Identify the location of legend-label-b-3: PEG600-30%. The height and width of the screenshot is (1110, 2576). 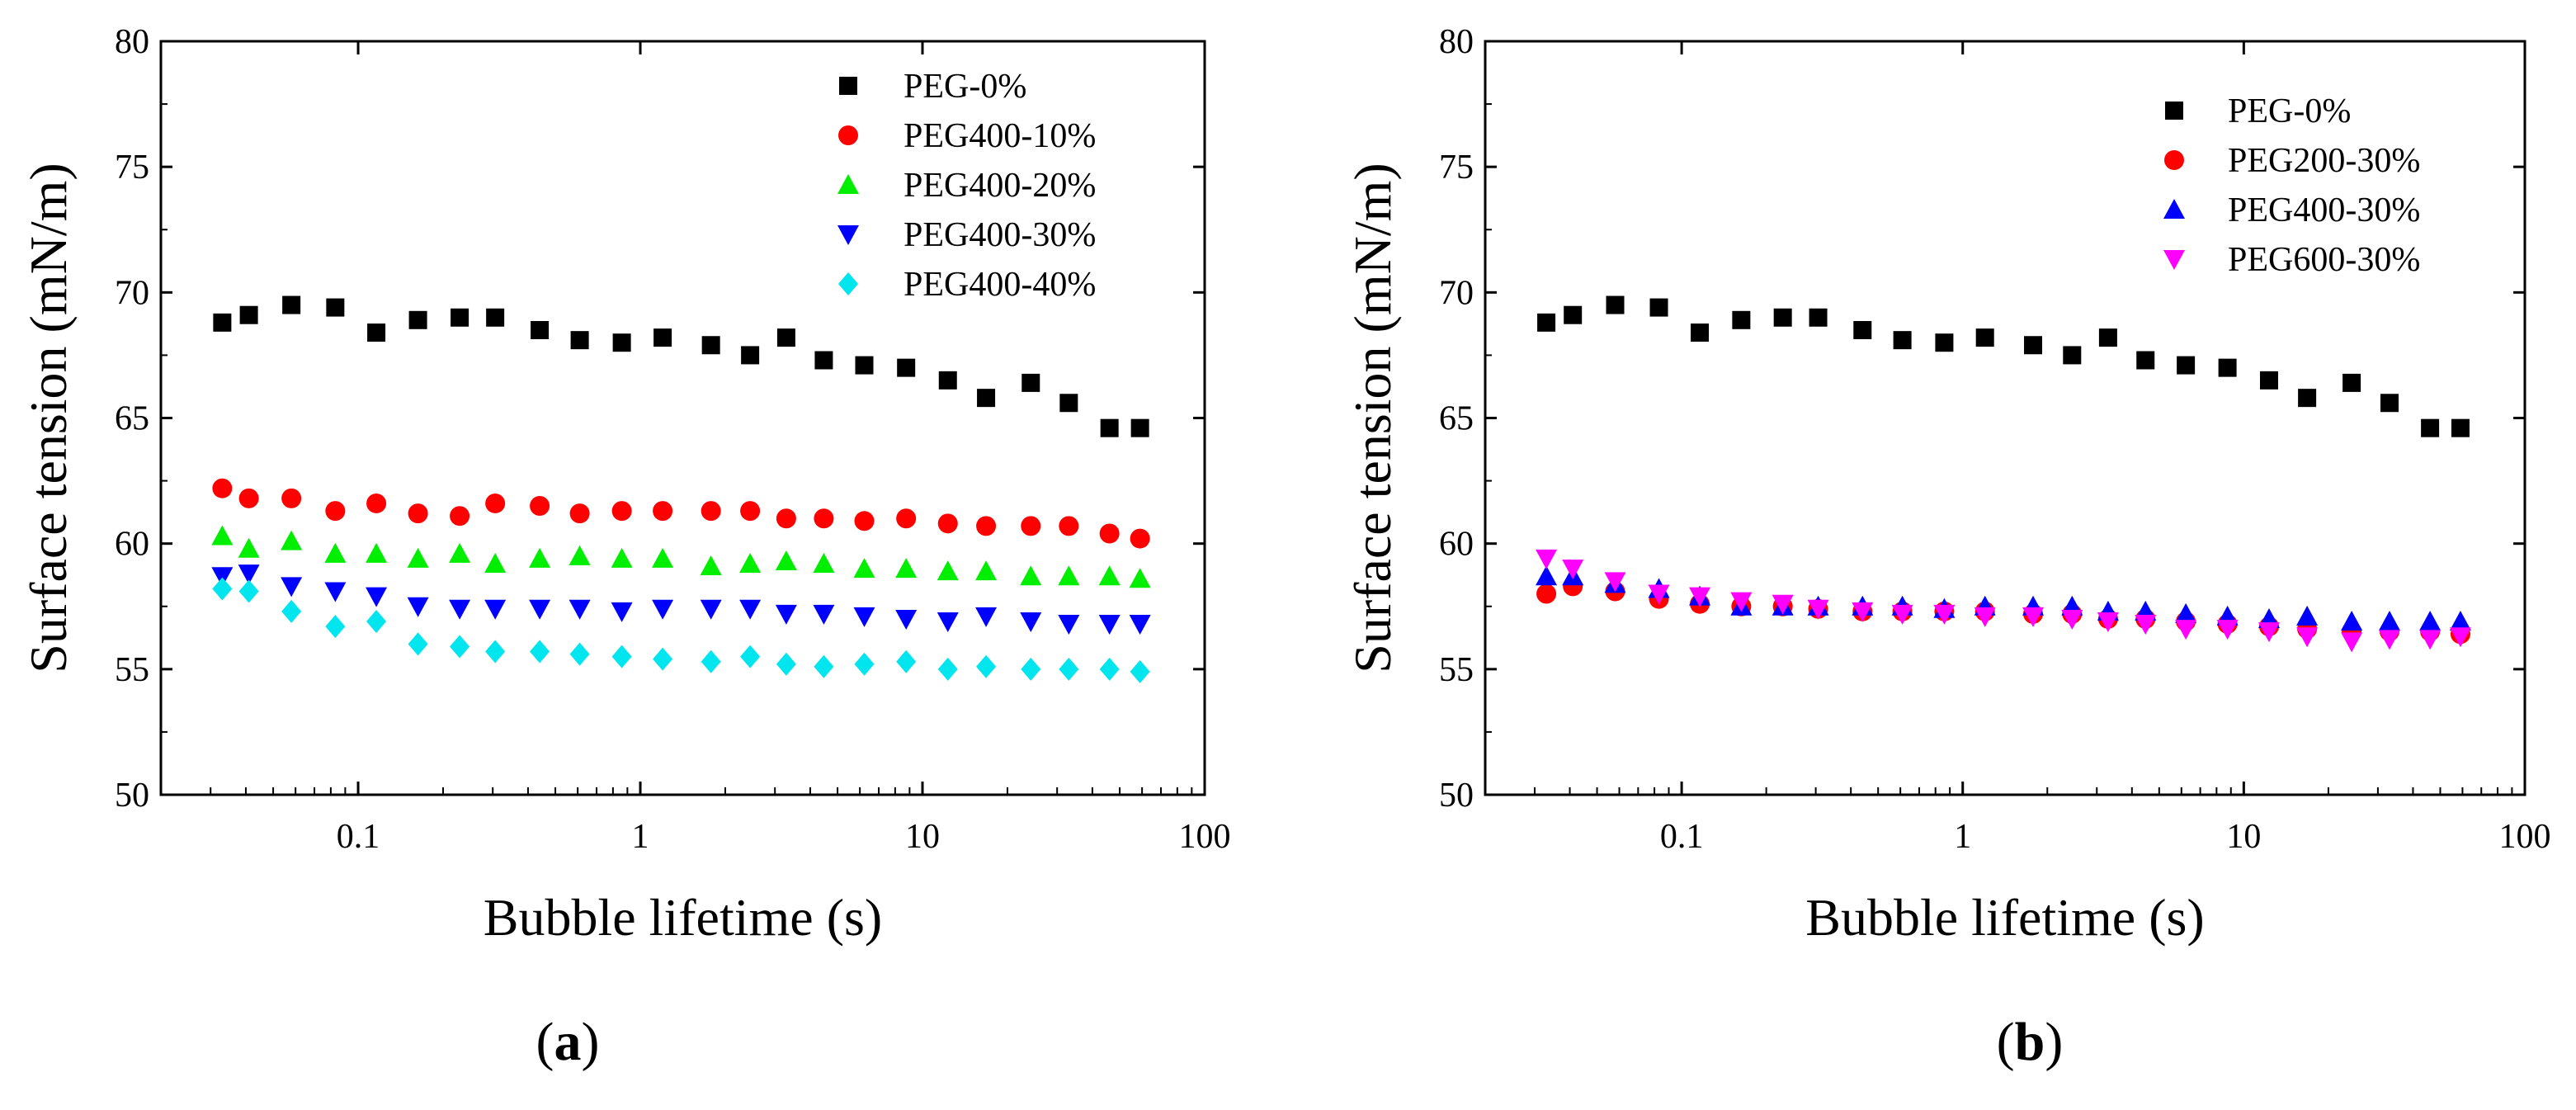
(2324, 260).